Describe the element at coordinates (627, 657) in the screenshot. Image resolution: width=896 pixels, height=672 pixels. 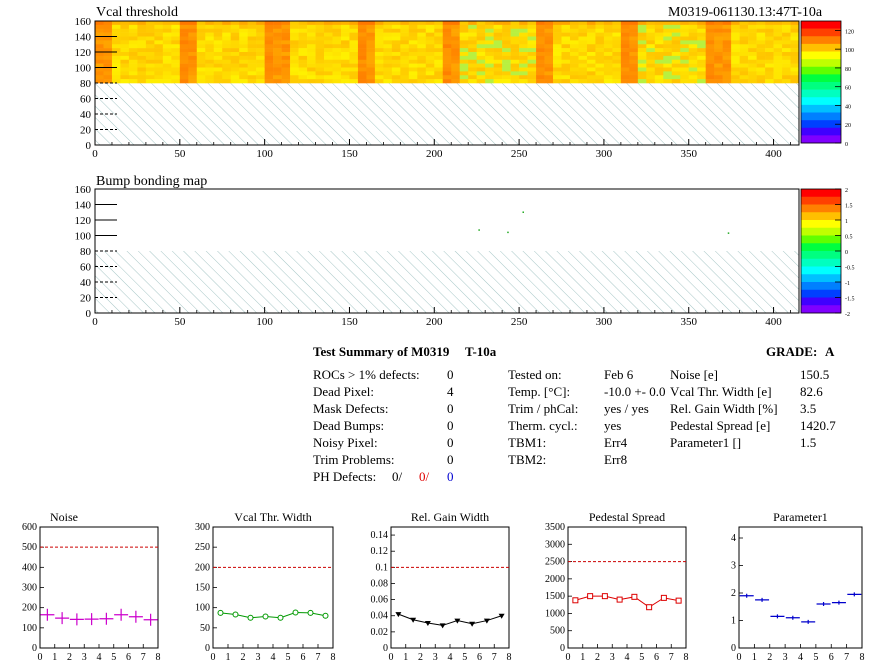
I see `pedestal-chart-xtick-label: 4` at that location.